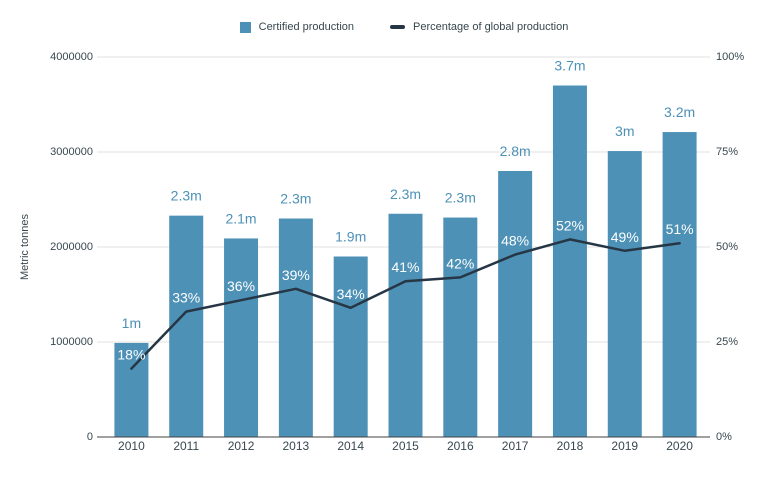  Describe the element at coordinates (186, 446) in the screenshot. I see `x-tick-label-2011: 2011` at that location.